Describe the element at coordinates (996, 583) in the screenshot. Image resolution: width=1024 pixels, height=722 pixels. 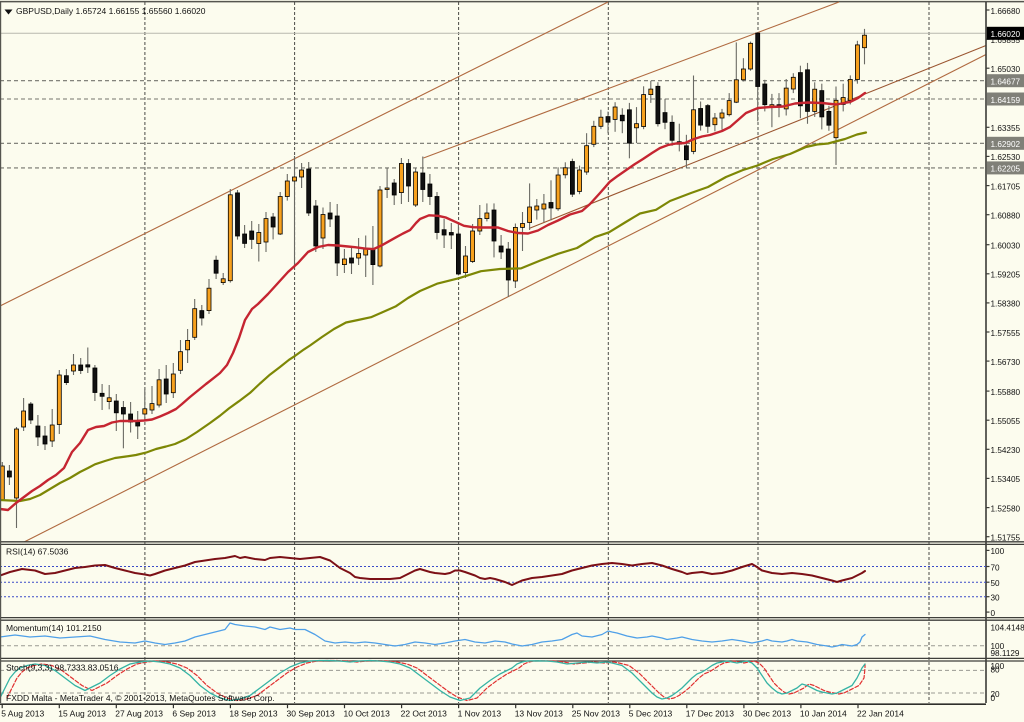
I see `svg-text: 50` at that location.